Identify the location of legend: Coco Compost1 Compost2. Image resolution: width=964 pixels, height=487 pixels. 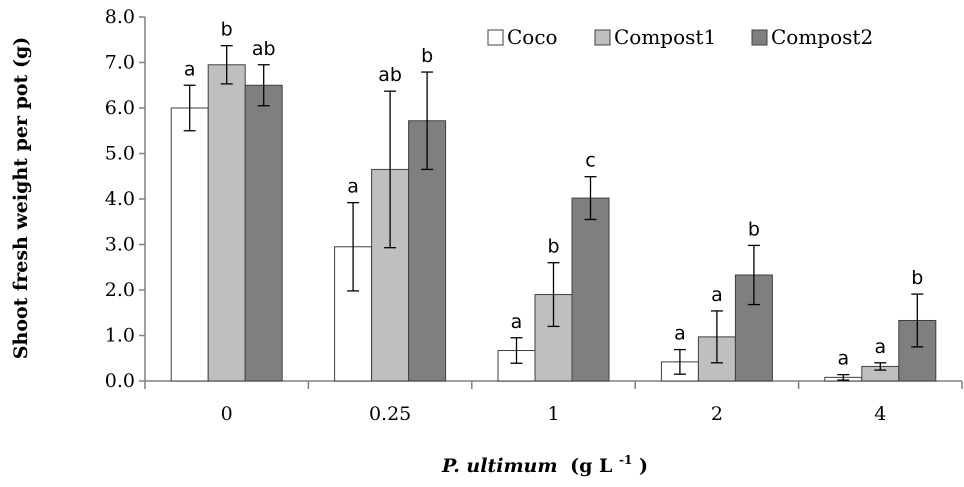
(680, 37).